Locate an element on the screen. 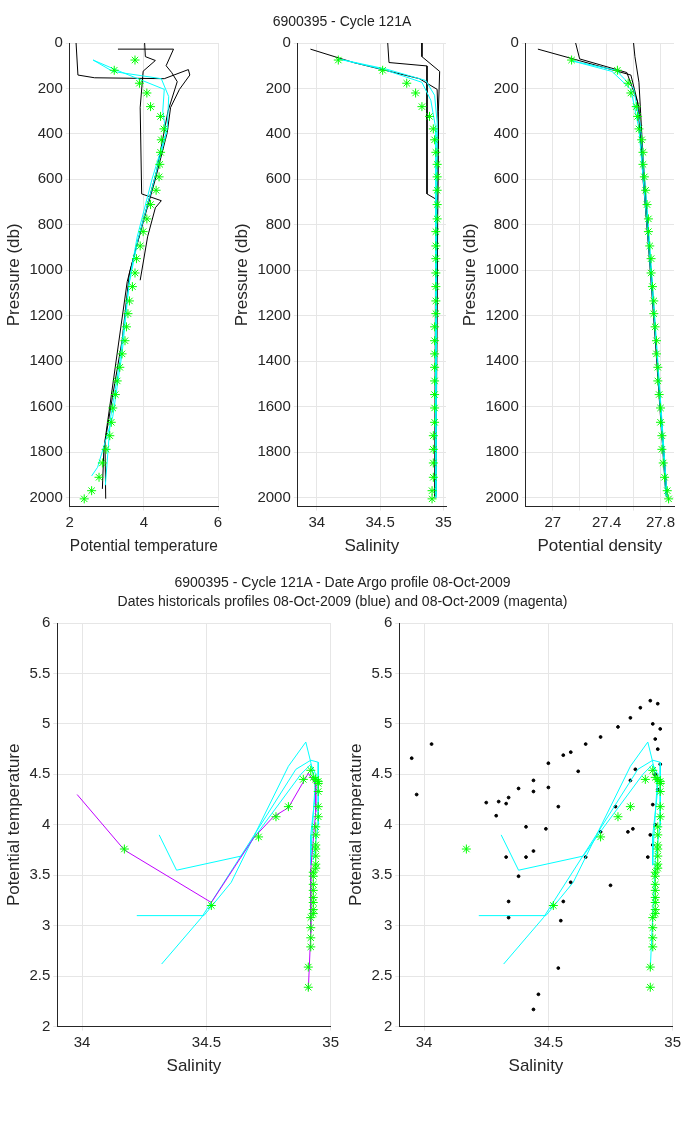 This screenshot has width=685, height=1128. x-tick-label: 6 is located at coordinates (218, 521).